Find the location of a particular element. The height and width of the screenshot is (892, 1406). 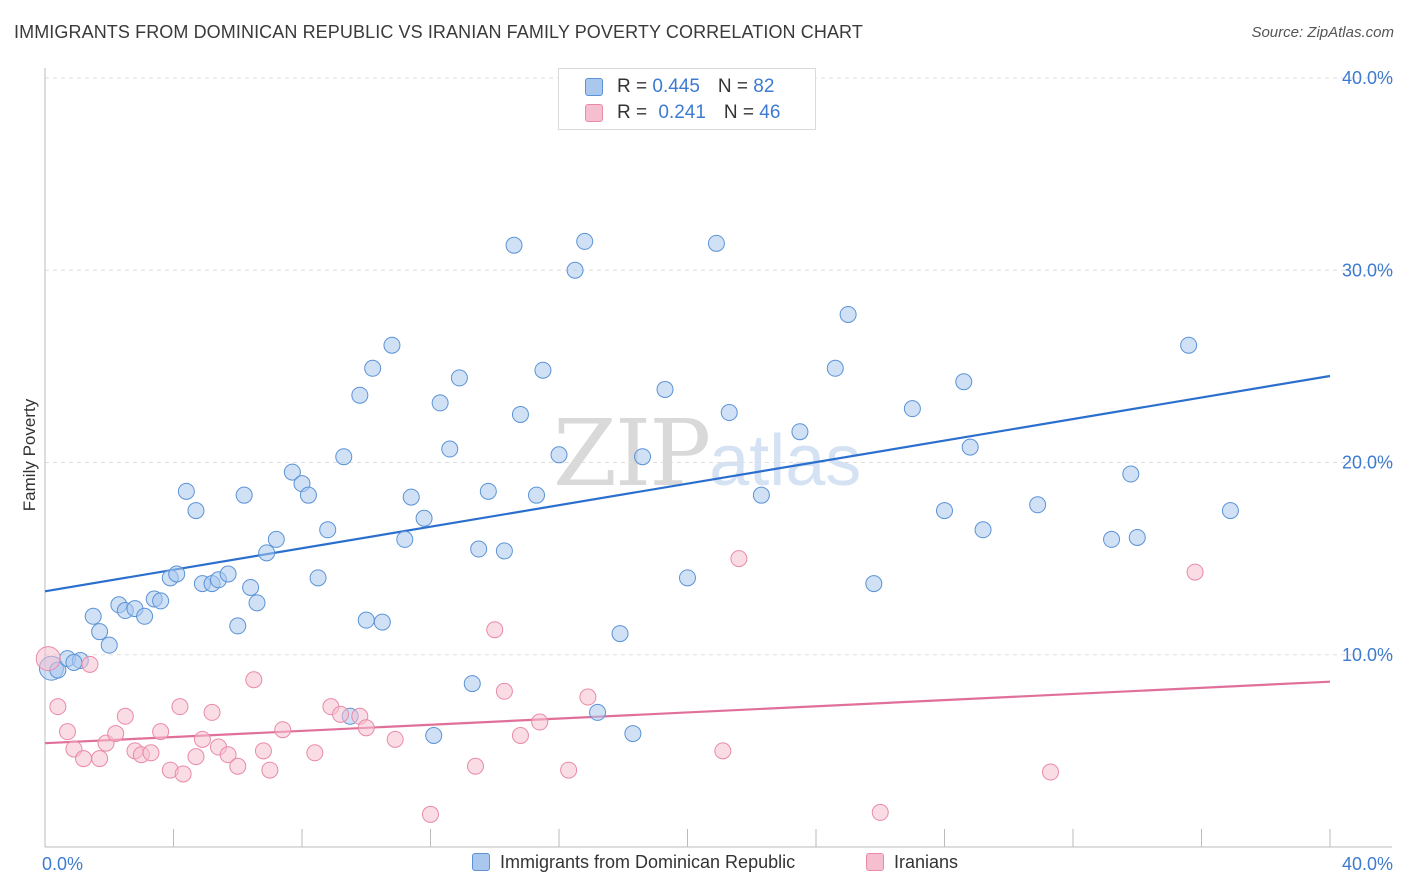

r-value: 0.241 is located at coordinates (682, 112).